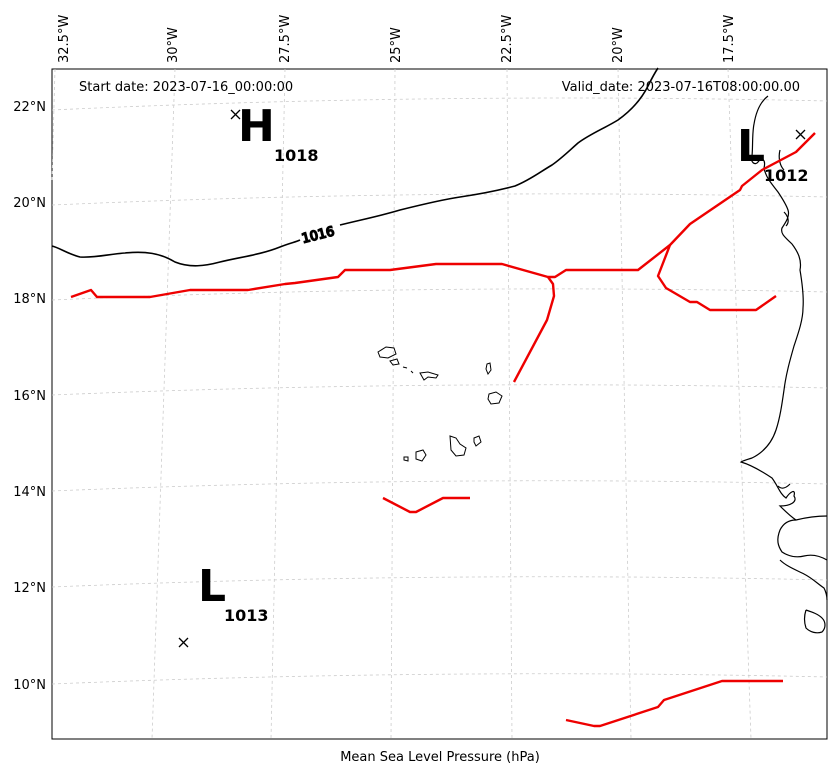 The width and height of the screenshot is (837, 783). What do you see at coordinates (405, 367) in the screenshot?
I see `island-santa-luzia` at bounding box center [405, 367].